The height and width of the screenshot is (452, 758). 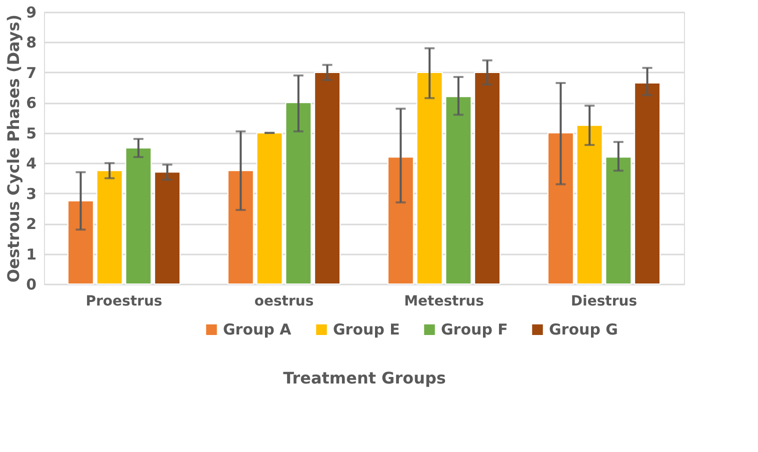 I want to click on y-tick-label: 9, so click(x=31, y=13).